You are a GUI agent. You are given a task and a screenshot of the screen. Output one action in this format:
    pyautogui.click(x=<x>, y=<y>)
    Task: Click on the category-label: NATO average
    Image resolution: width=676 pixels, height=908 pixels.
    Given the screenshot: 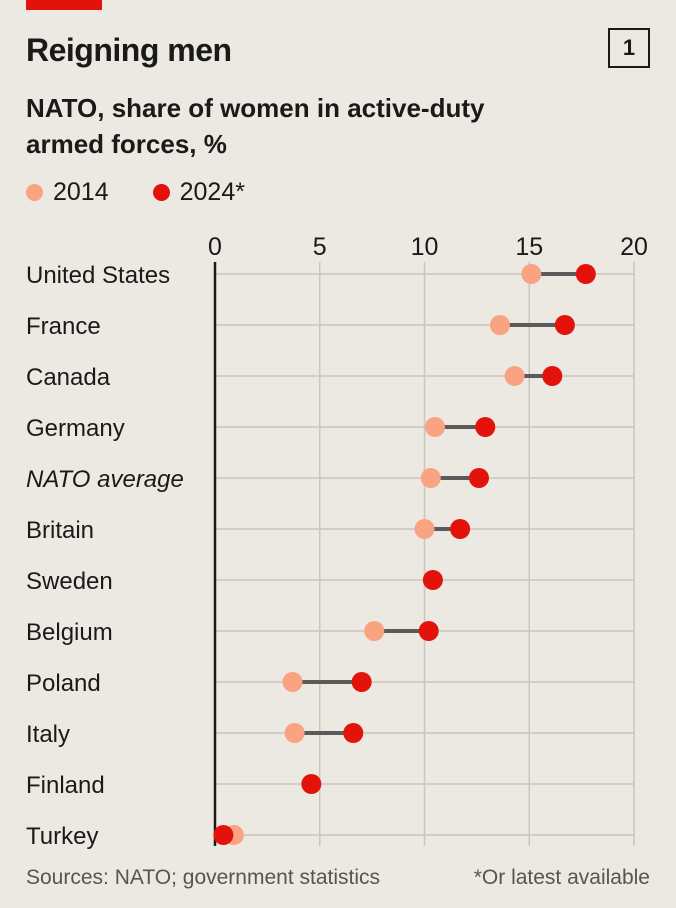 What is the action you would take?
    pyautogui.click(x=105, y=479)
    